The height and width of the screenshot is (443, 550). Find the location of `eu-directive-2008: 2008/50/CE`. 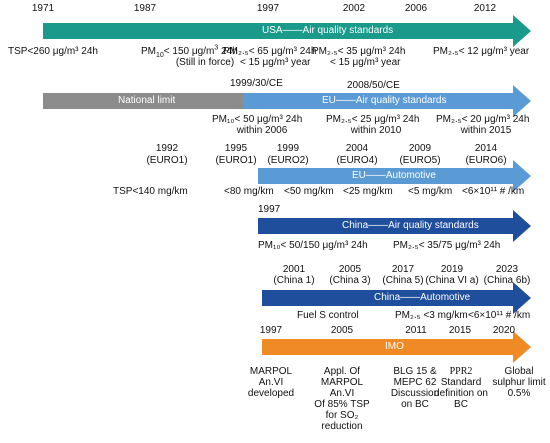

eu-directive-2008: 2008/50/CE is located at coordinates (373, 85).